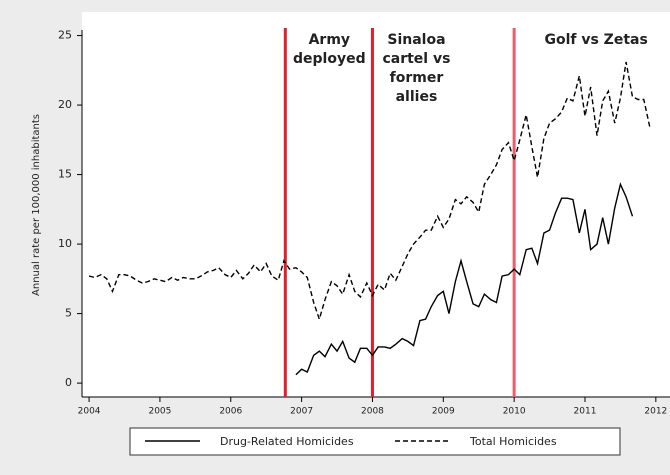 The width and height of the screenshot is (670, 475). What do you see at coordinates (287, 441) in the screenshot?
I see `legend-label: Drug-Related Homicides` at bounding box center [287, 441].